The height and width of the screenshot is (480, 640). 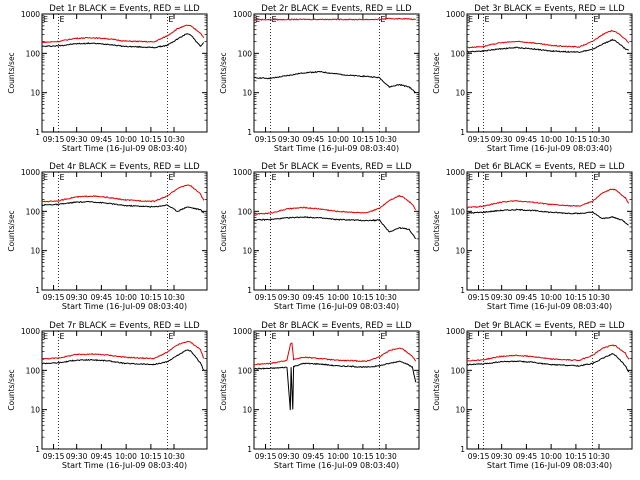 What do you see at coordinates (124, 167) in the screenshot?
I see `chart-title: Det 4r BLACK = Events, RED = LLD` at bounding box center [124, 167].